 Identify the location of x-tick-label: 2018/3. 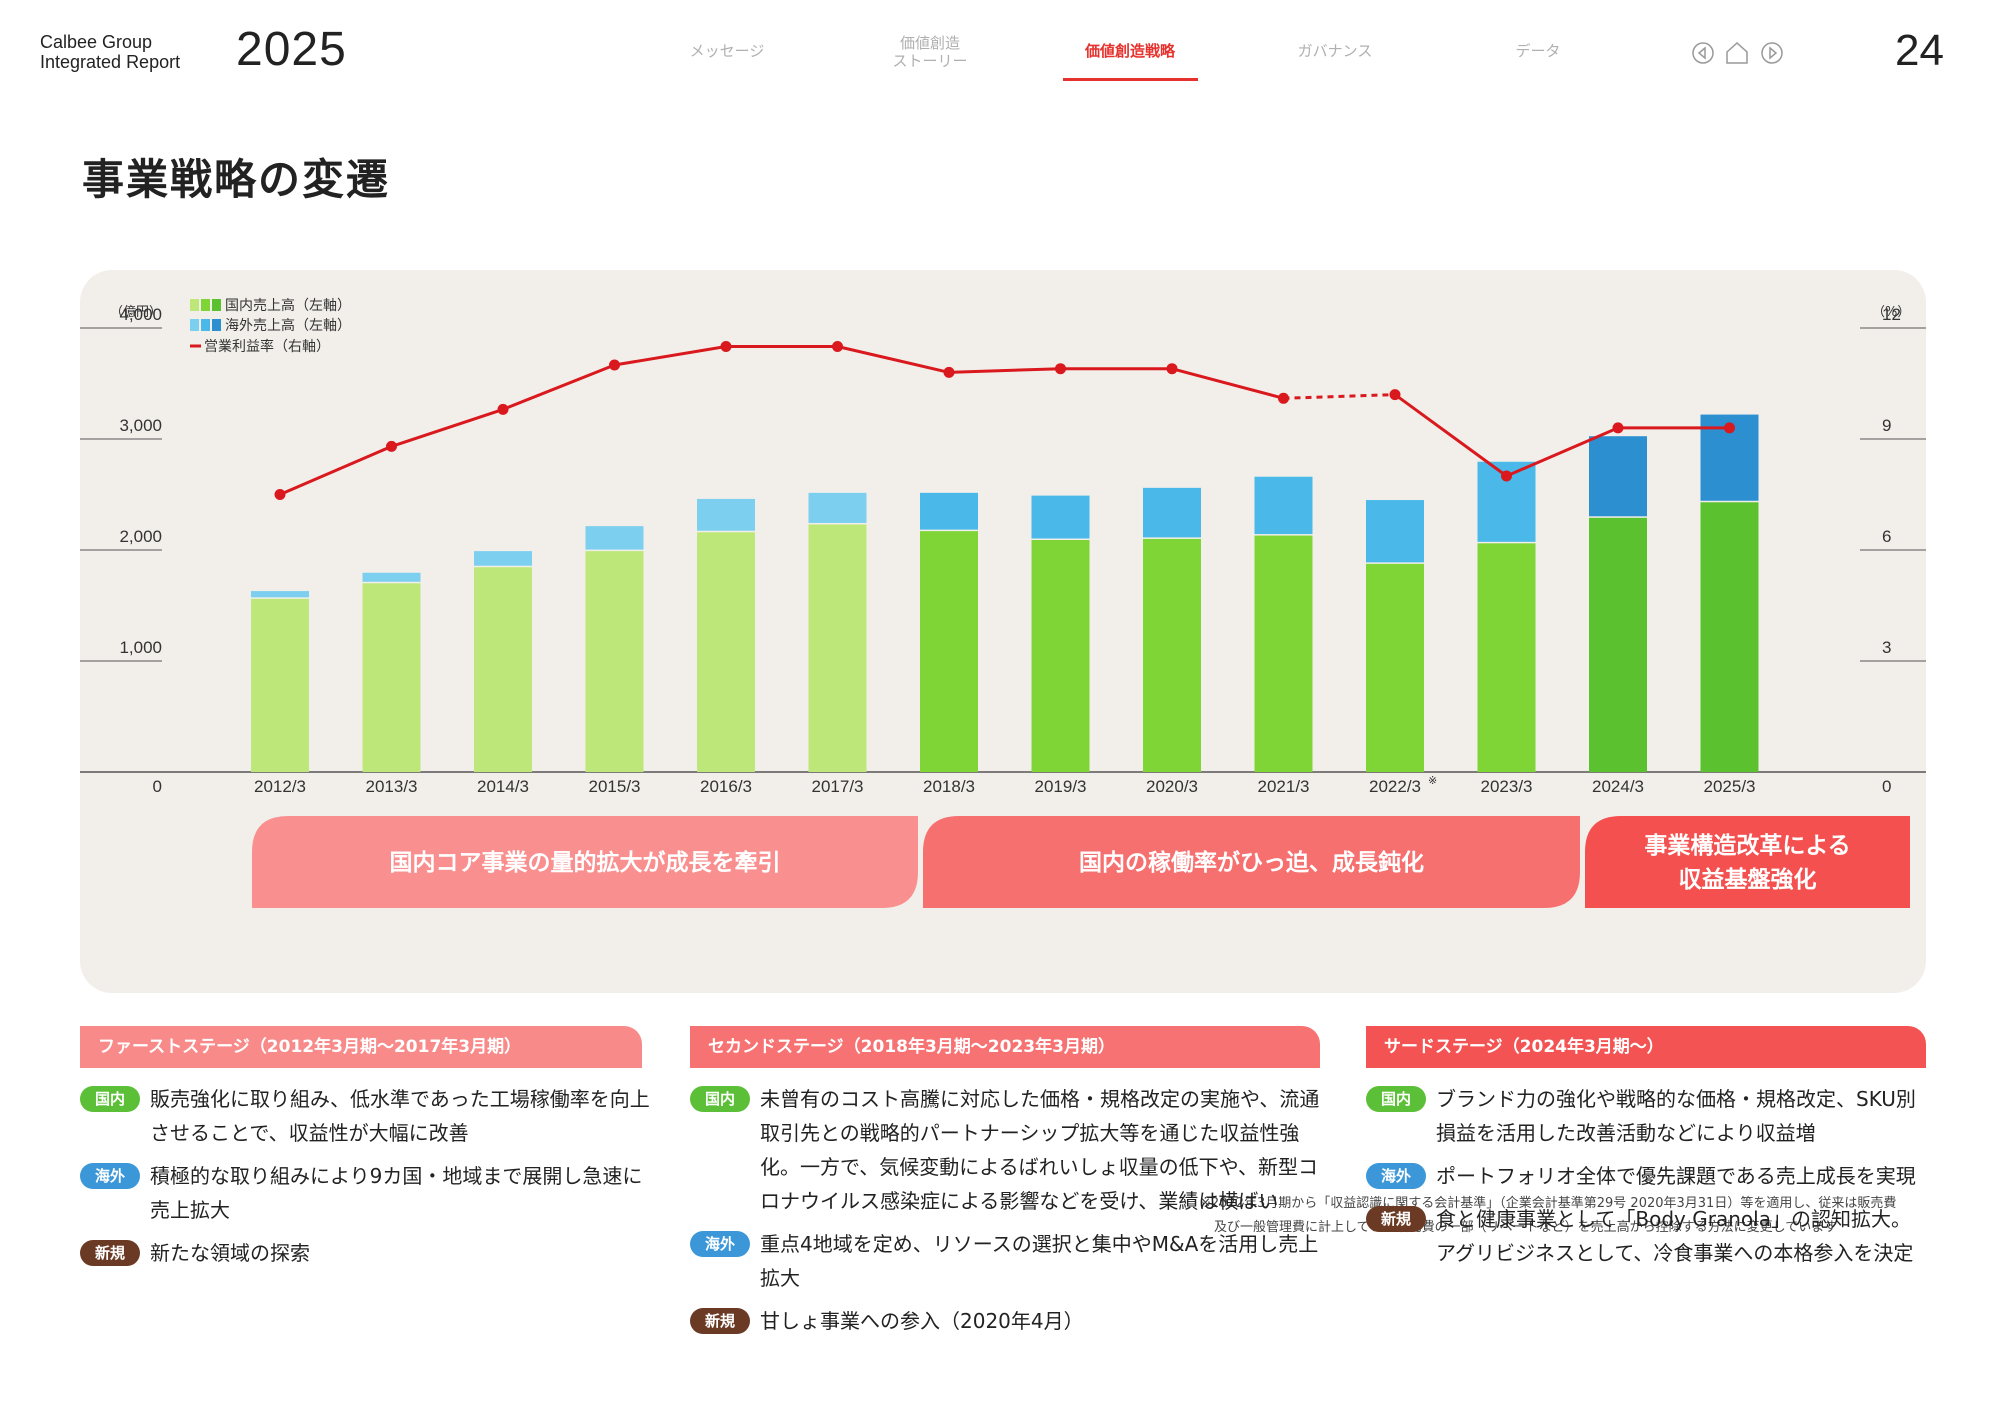
(949, 786).